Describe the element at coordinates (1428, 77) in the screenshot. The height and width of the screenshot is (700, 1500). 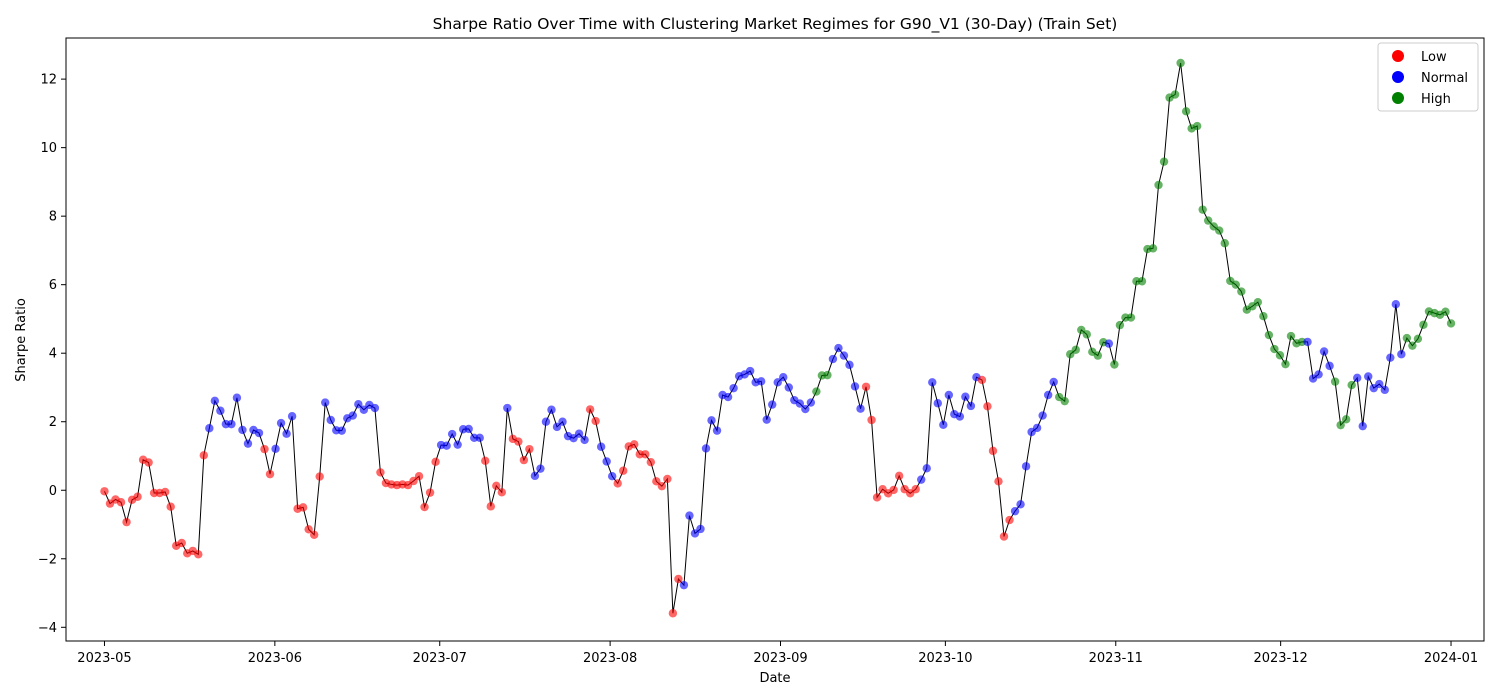
I see `legend-box` at that location.